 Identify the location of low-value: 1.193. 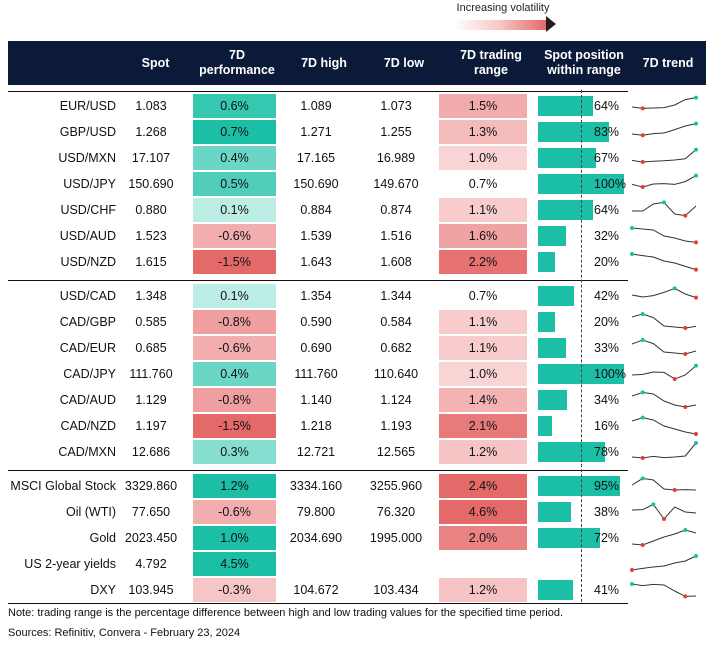
(396, 426).